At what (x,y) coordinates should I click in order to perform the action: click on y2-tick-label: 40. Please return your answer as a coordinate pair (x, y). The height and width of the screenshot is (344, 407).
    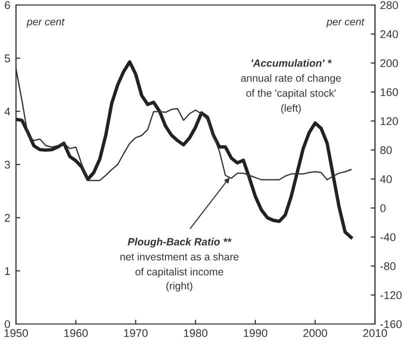
    Looking at the image, I should click on (386, 179).